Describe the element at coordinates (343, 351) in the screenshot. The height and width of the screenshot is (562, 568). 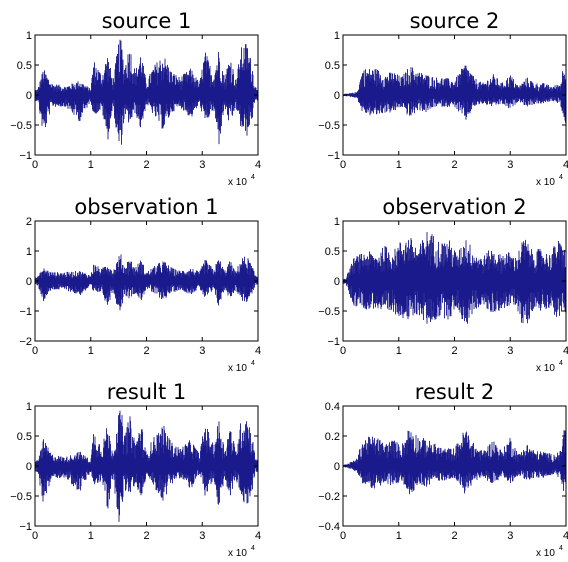
I see `chart-4-x-tick-label: 0` at that location.